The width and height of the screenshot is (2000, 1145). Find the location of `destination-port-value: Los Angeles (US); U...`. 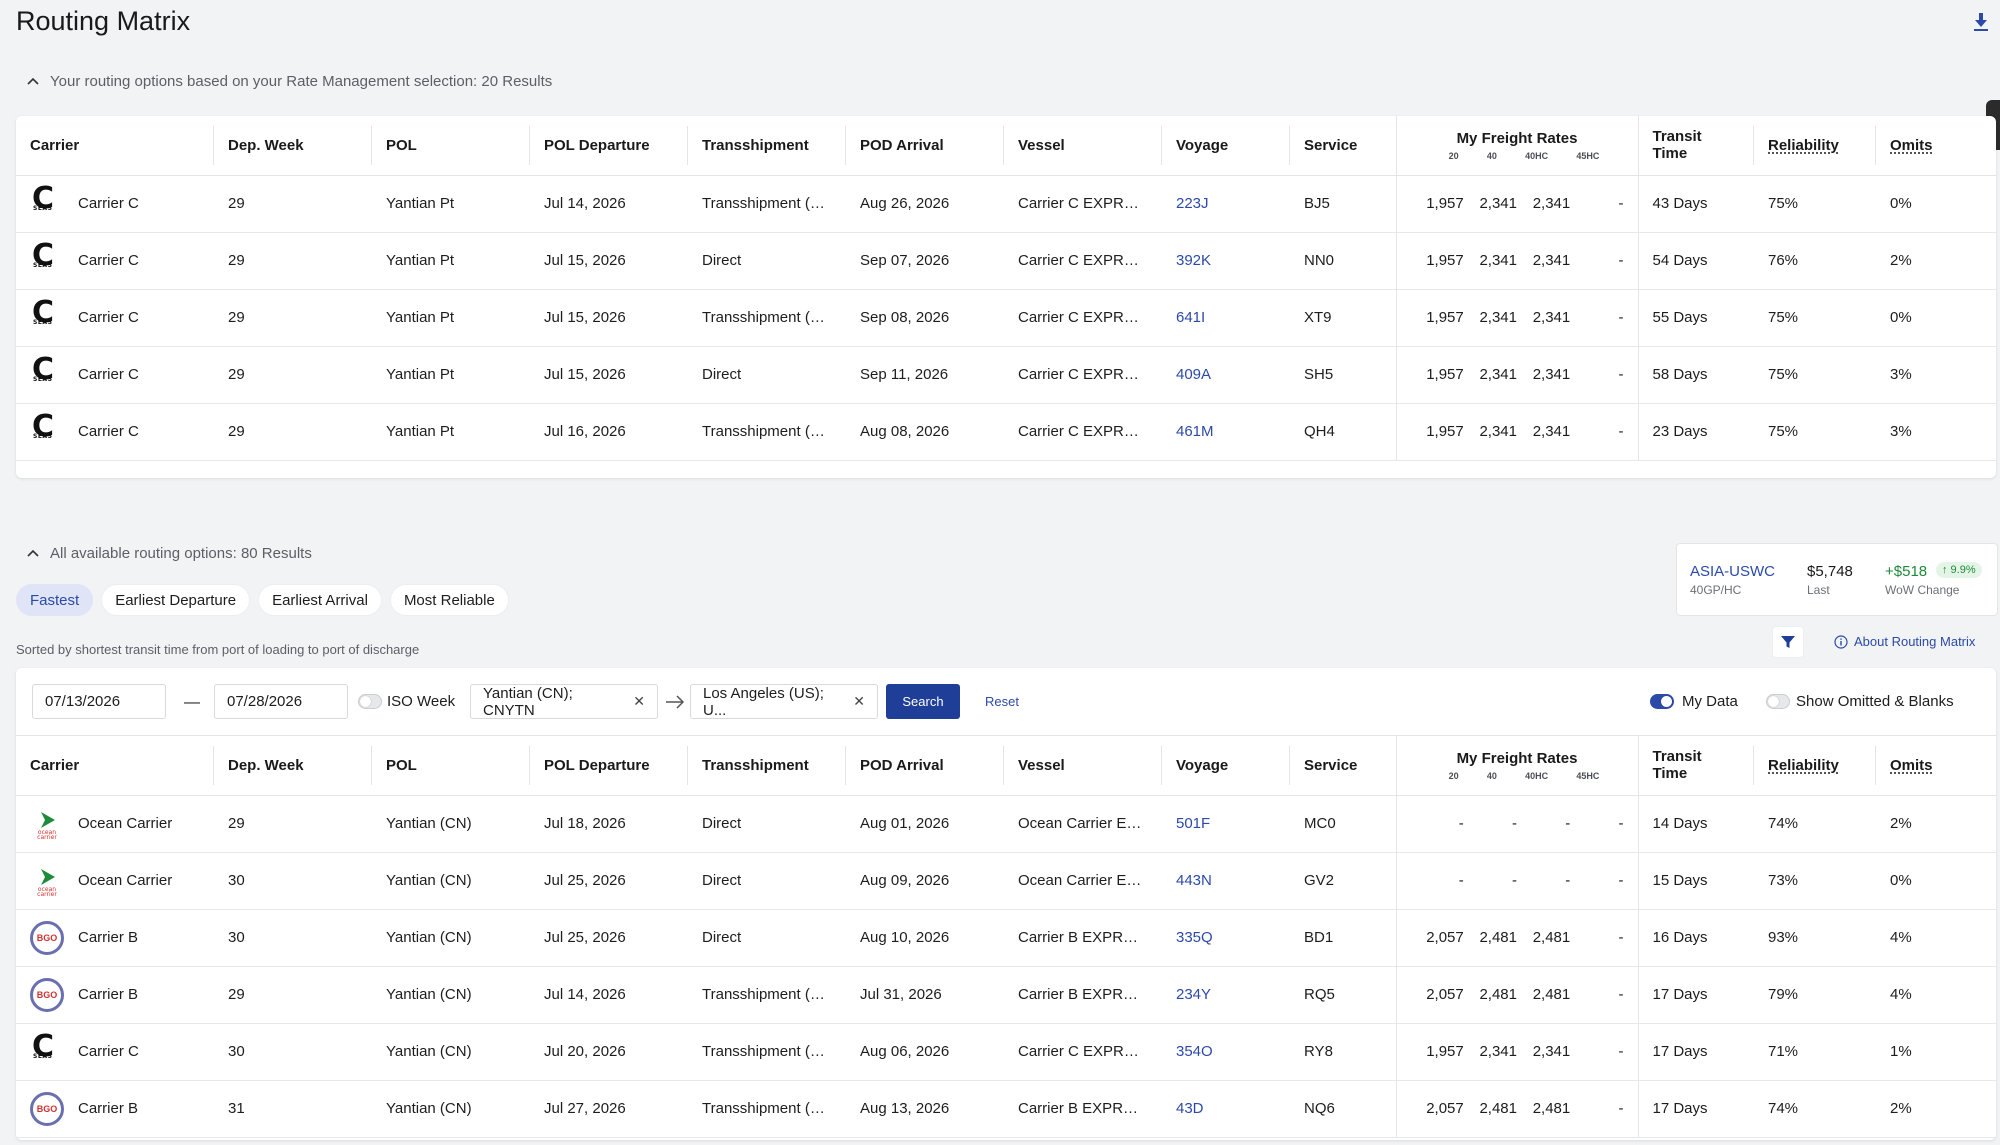

destination-port-value: Los Angeles (US); U... is located at coordinates (763, 701).